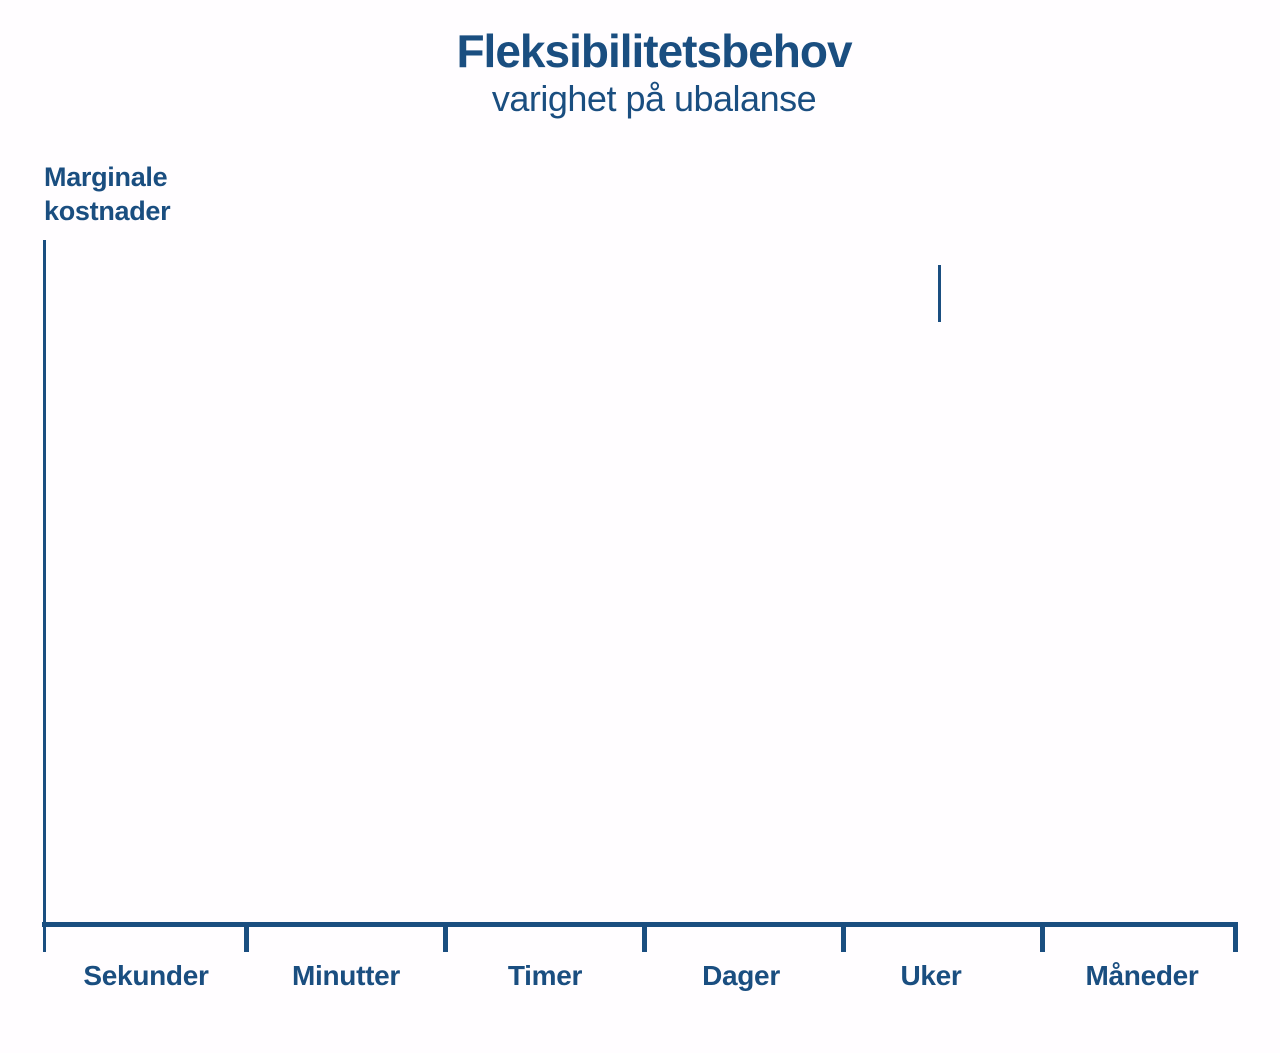 The image size is (1280, 1053). I want to click on y-axis-label-line-2: kostnader, so click(107, 211).